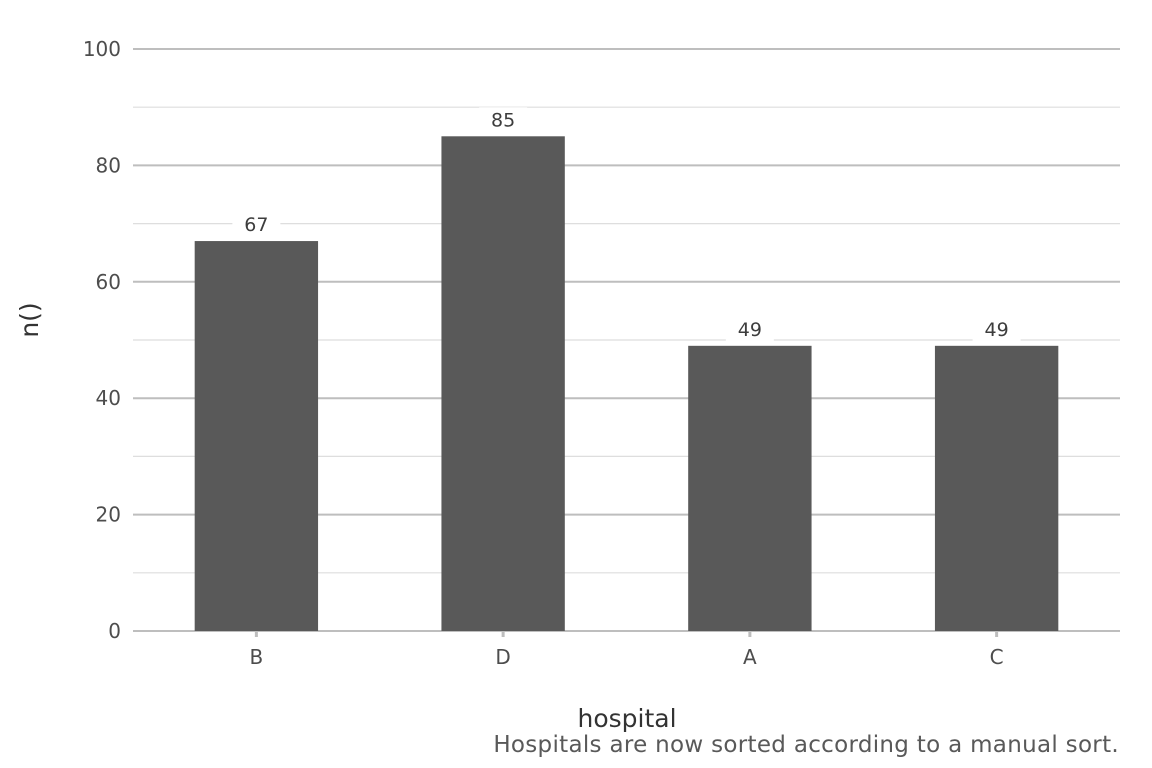  Describe the element at coordinates (257, 657) in the screenshot. I see `x-tick-label: B` at that location.